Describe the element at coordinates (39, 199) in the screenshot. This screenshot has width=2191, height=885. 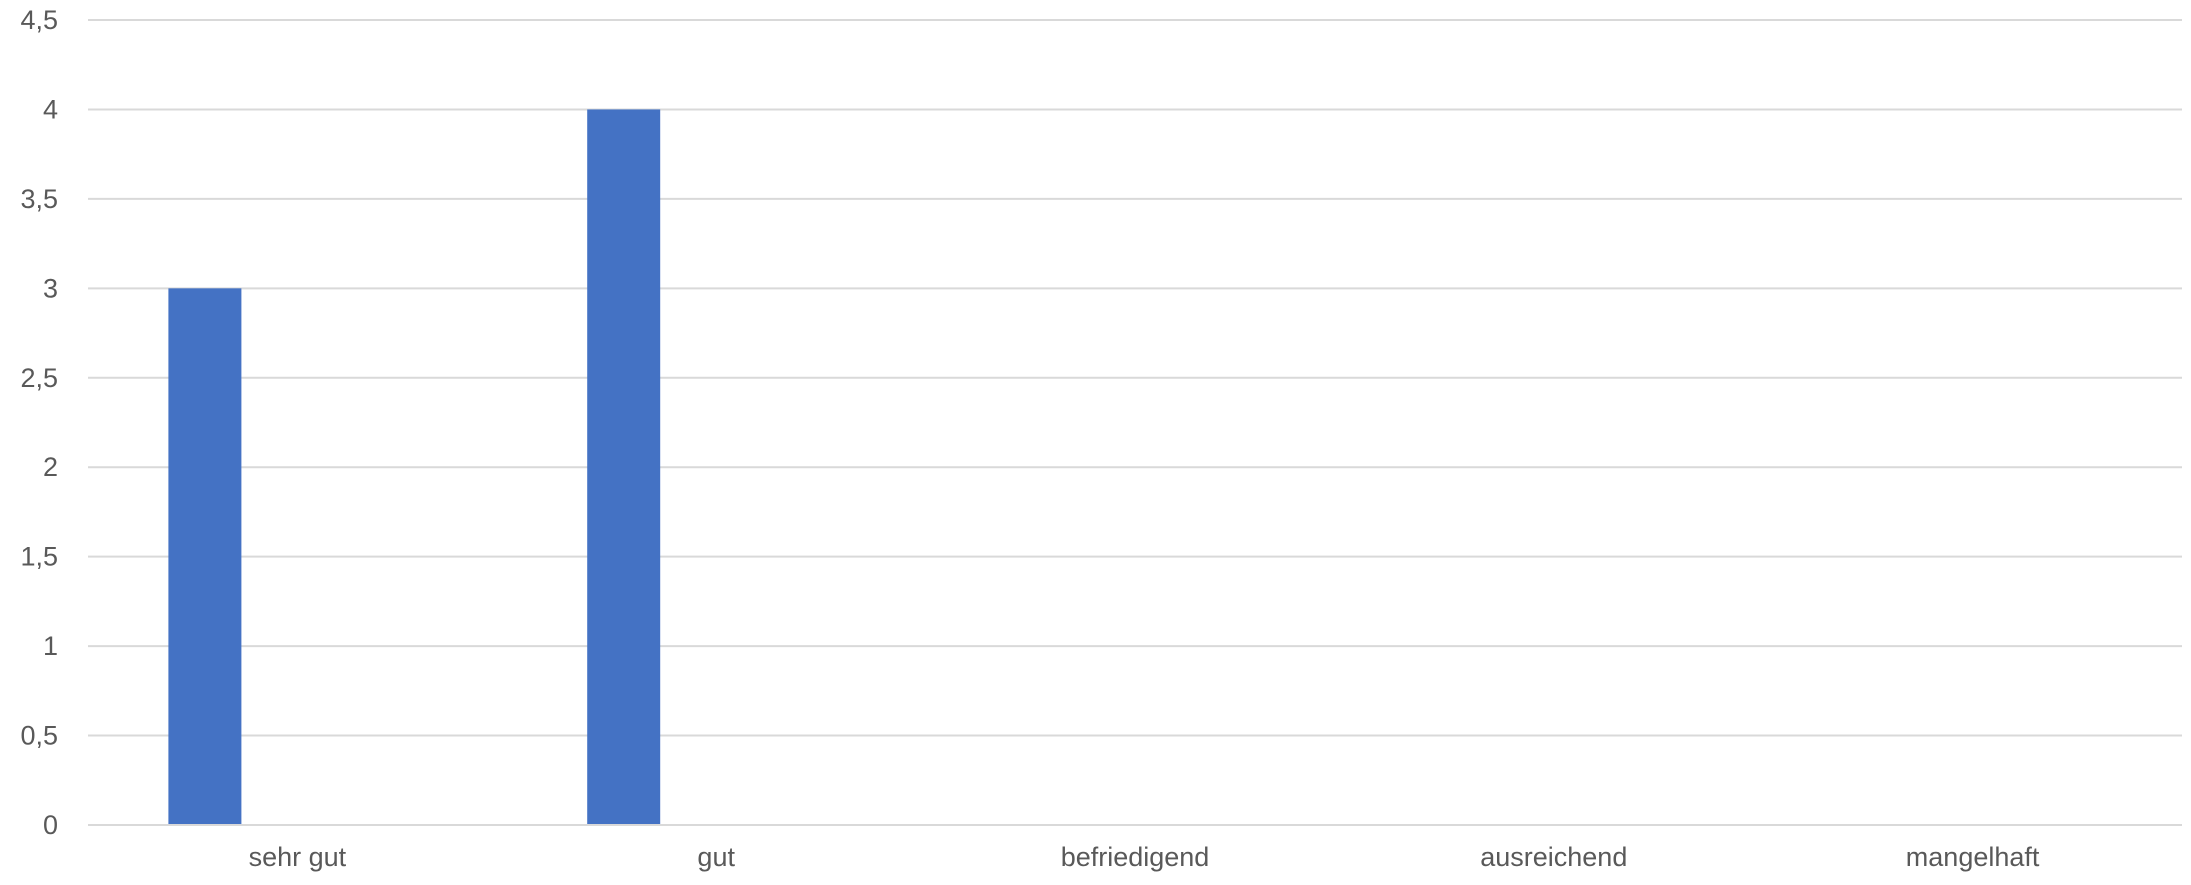
I see `y-tick-label: 3,5` at that location.